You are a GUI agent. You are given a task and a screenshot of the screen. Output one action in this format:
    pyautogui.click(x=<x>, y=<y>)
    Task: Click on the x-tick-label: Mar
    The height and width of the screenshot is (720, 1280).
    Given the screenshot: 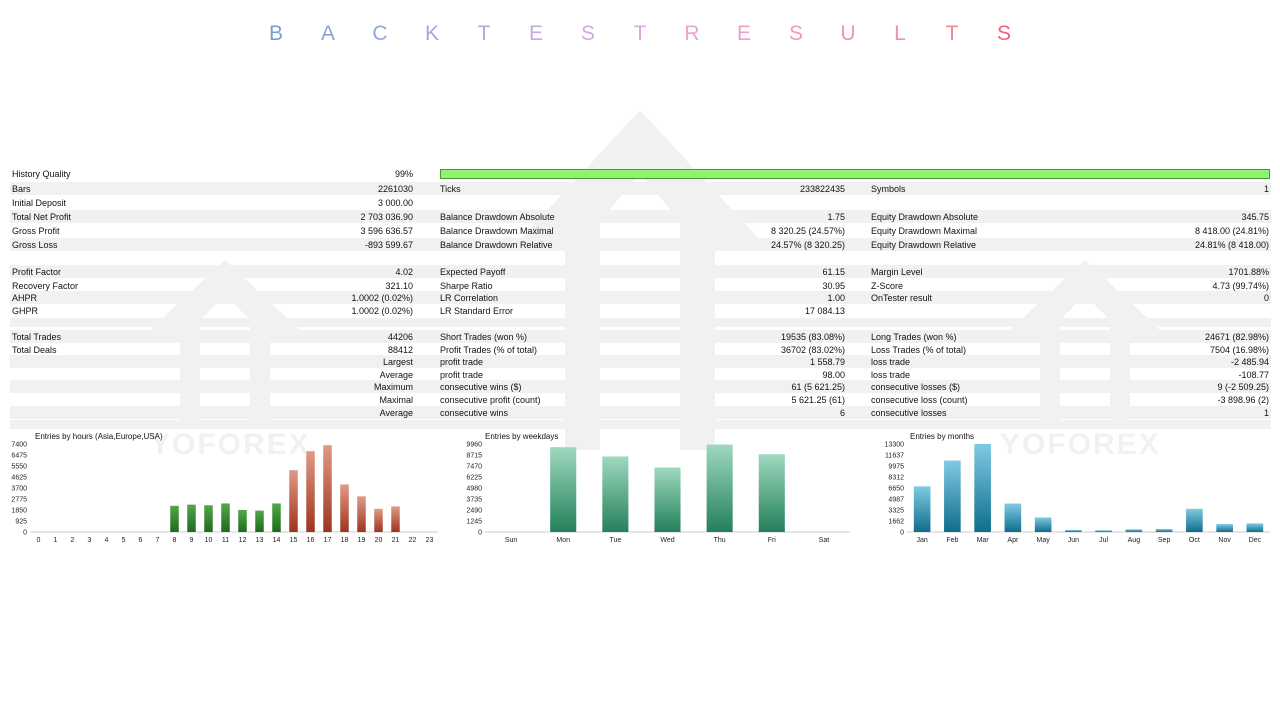 What is the action you would take?
    pyautogui.click(x=983, y=540)
    